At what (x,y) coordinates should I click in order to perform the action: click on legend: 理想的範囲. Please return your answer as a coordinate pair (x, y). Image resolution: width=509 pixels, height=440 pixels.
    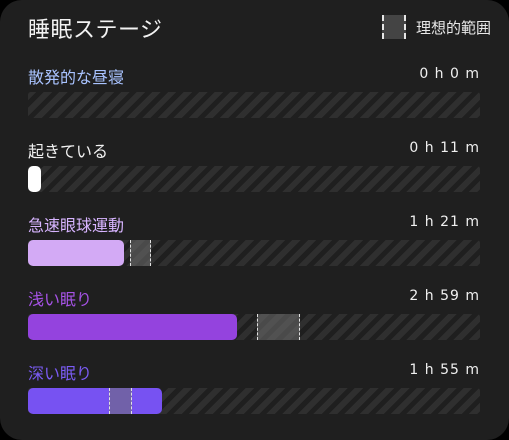
    Looking at the image, I should click on (436, 27).